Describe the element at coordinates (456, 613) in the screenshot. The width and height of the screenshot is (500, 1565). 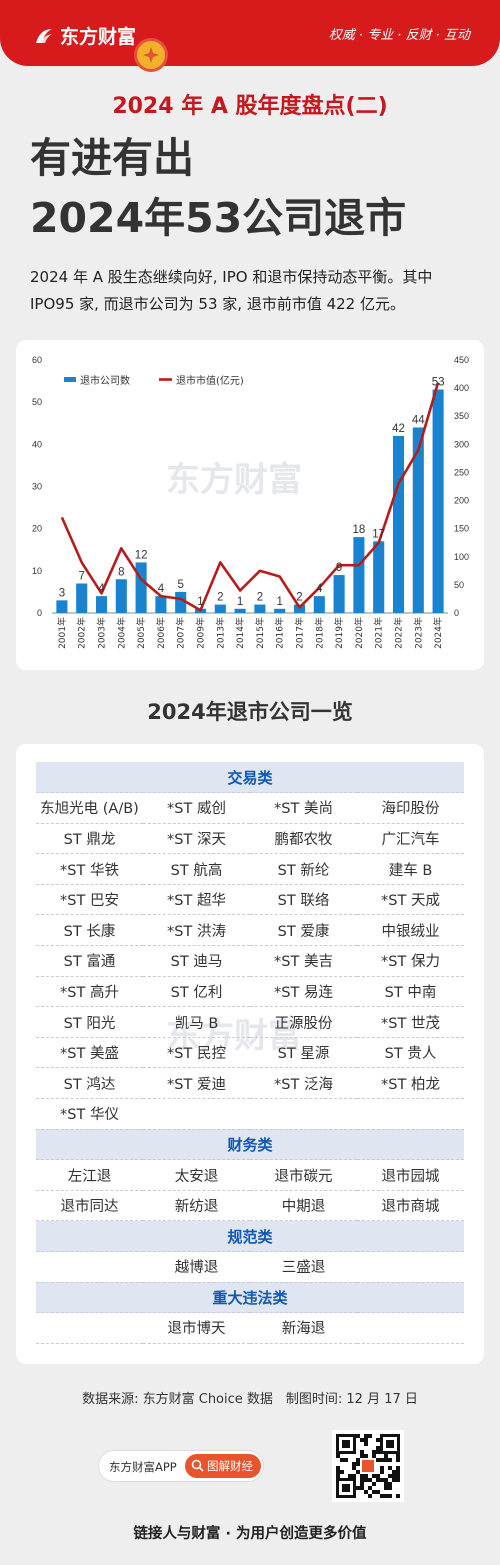
I see `y-right-tick-label: 0` at that location.